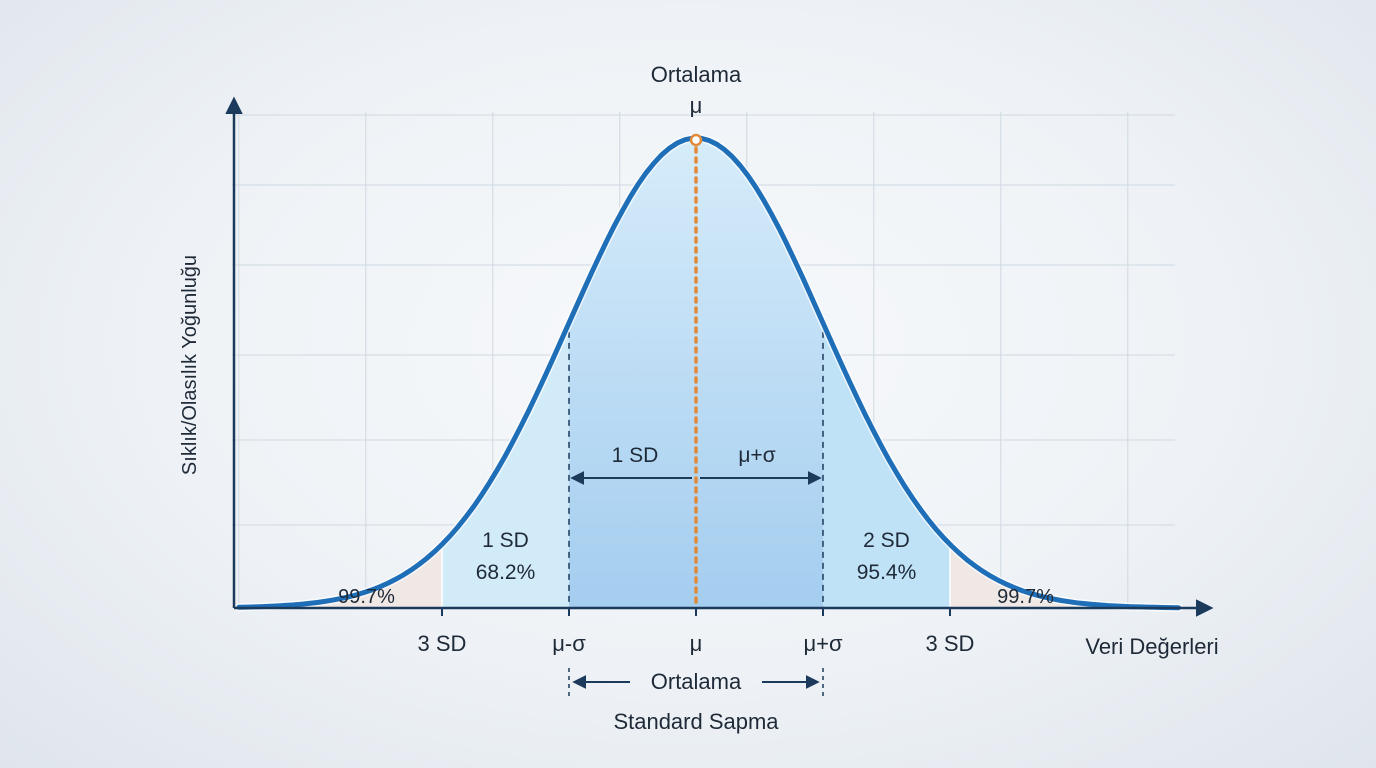  Describe the element at coordinates (340, 576) in the screenshot. I see `tail-fill-left` at that location.